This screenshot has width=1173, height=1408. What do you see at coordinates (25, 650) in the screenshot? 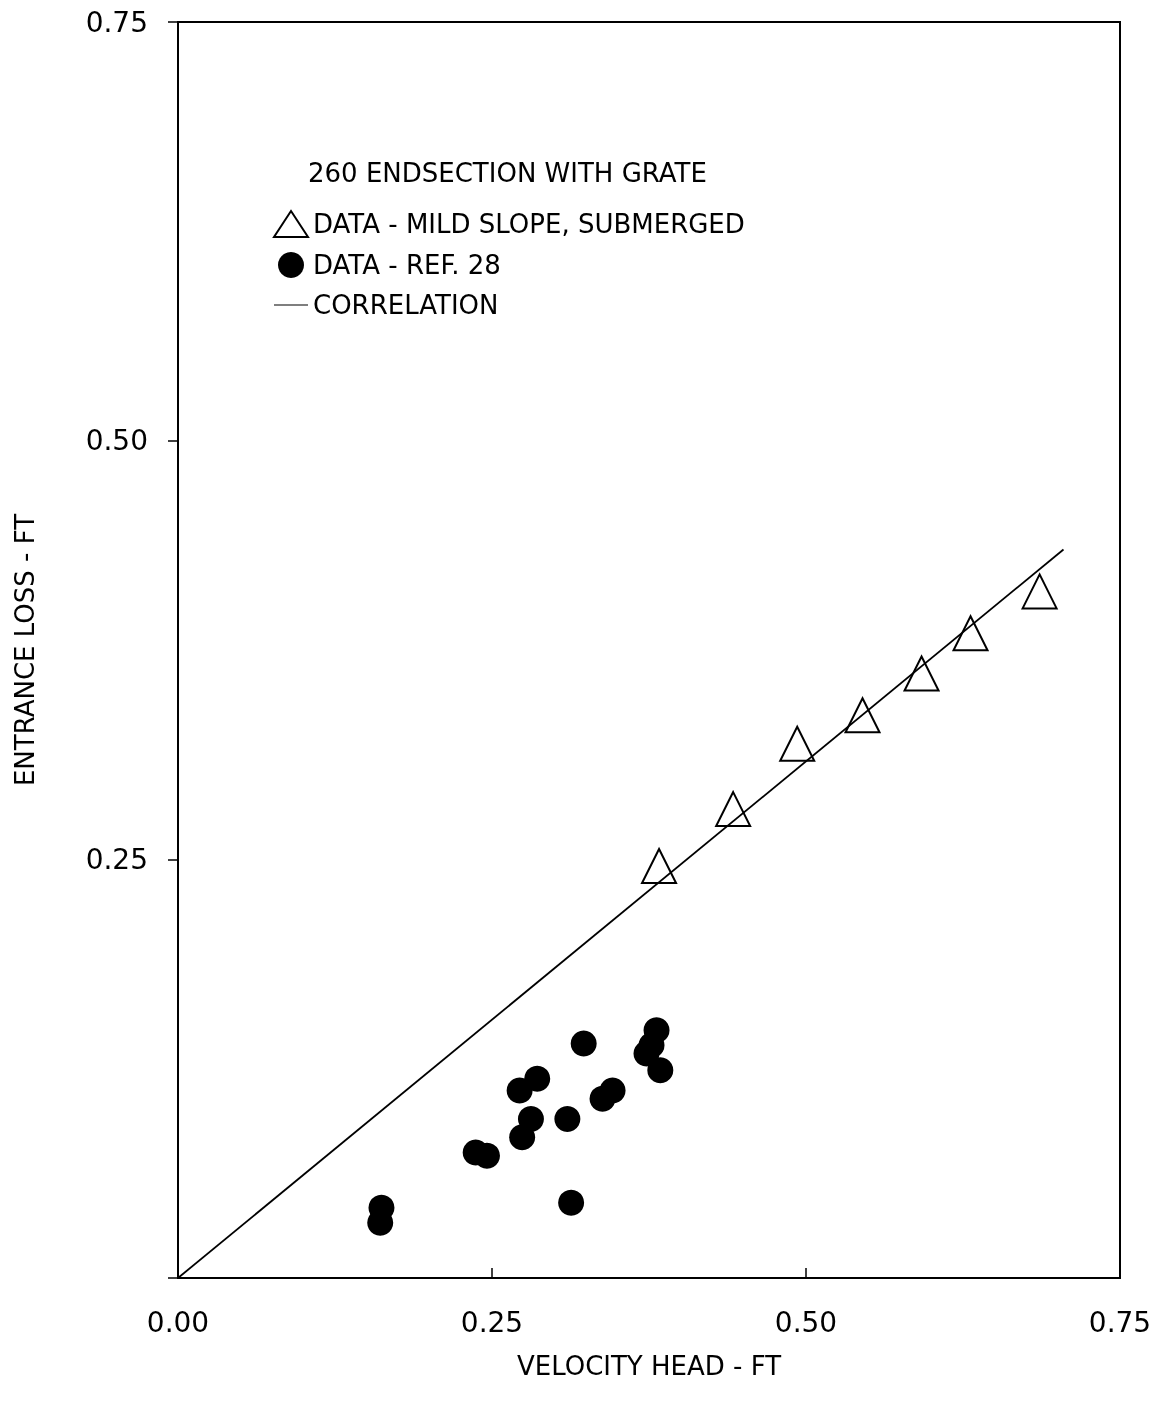
I see `y-axis-title: ENTRANCE LOSS - FT` at bounding box center [25, 650].